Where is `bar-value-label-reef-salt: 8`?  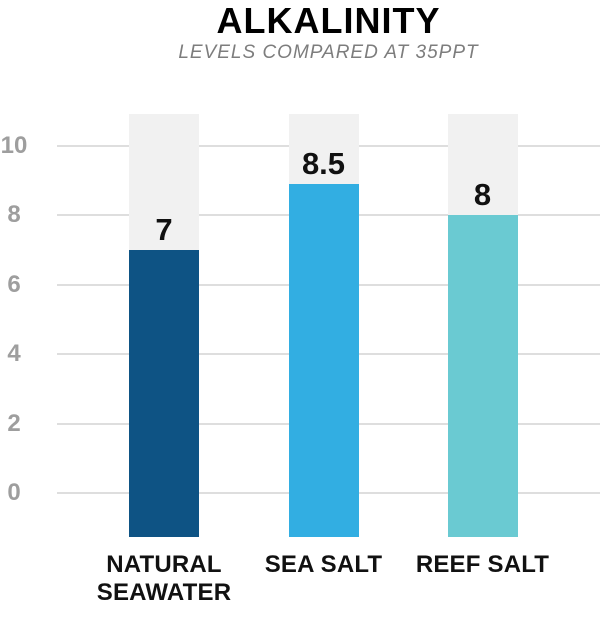
bar-value-label-reef-salt: 8 is located at coordinates (482, 194).